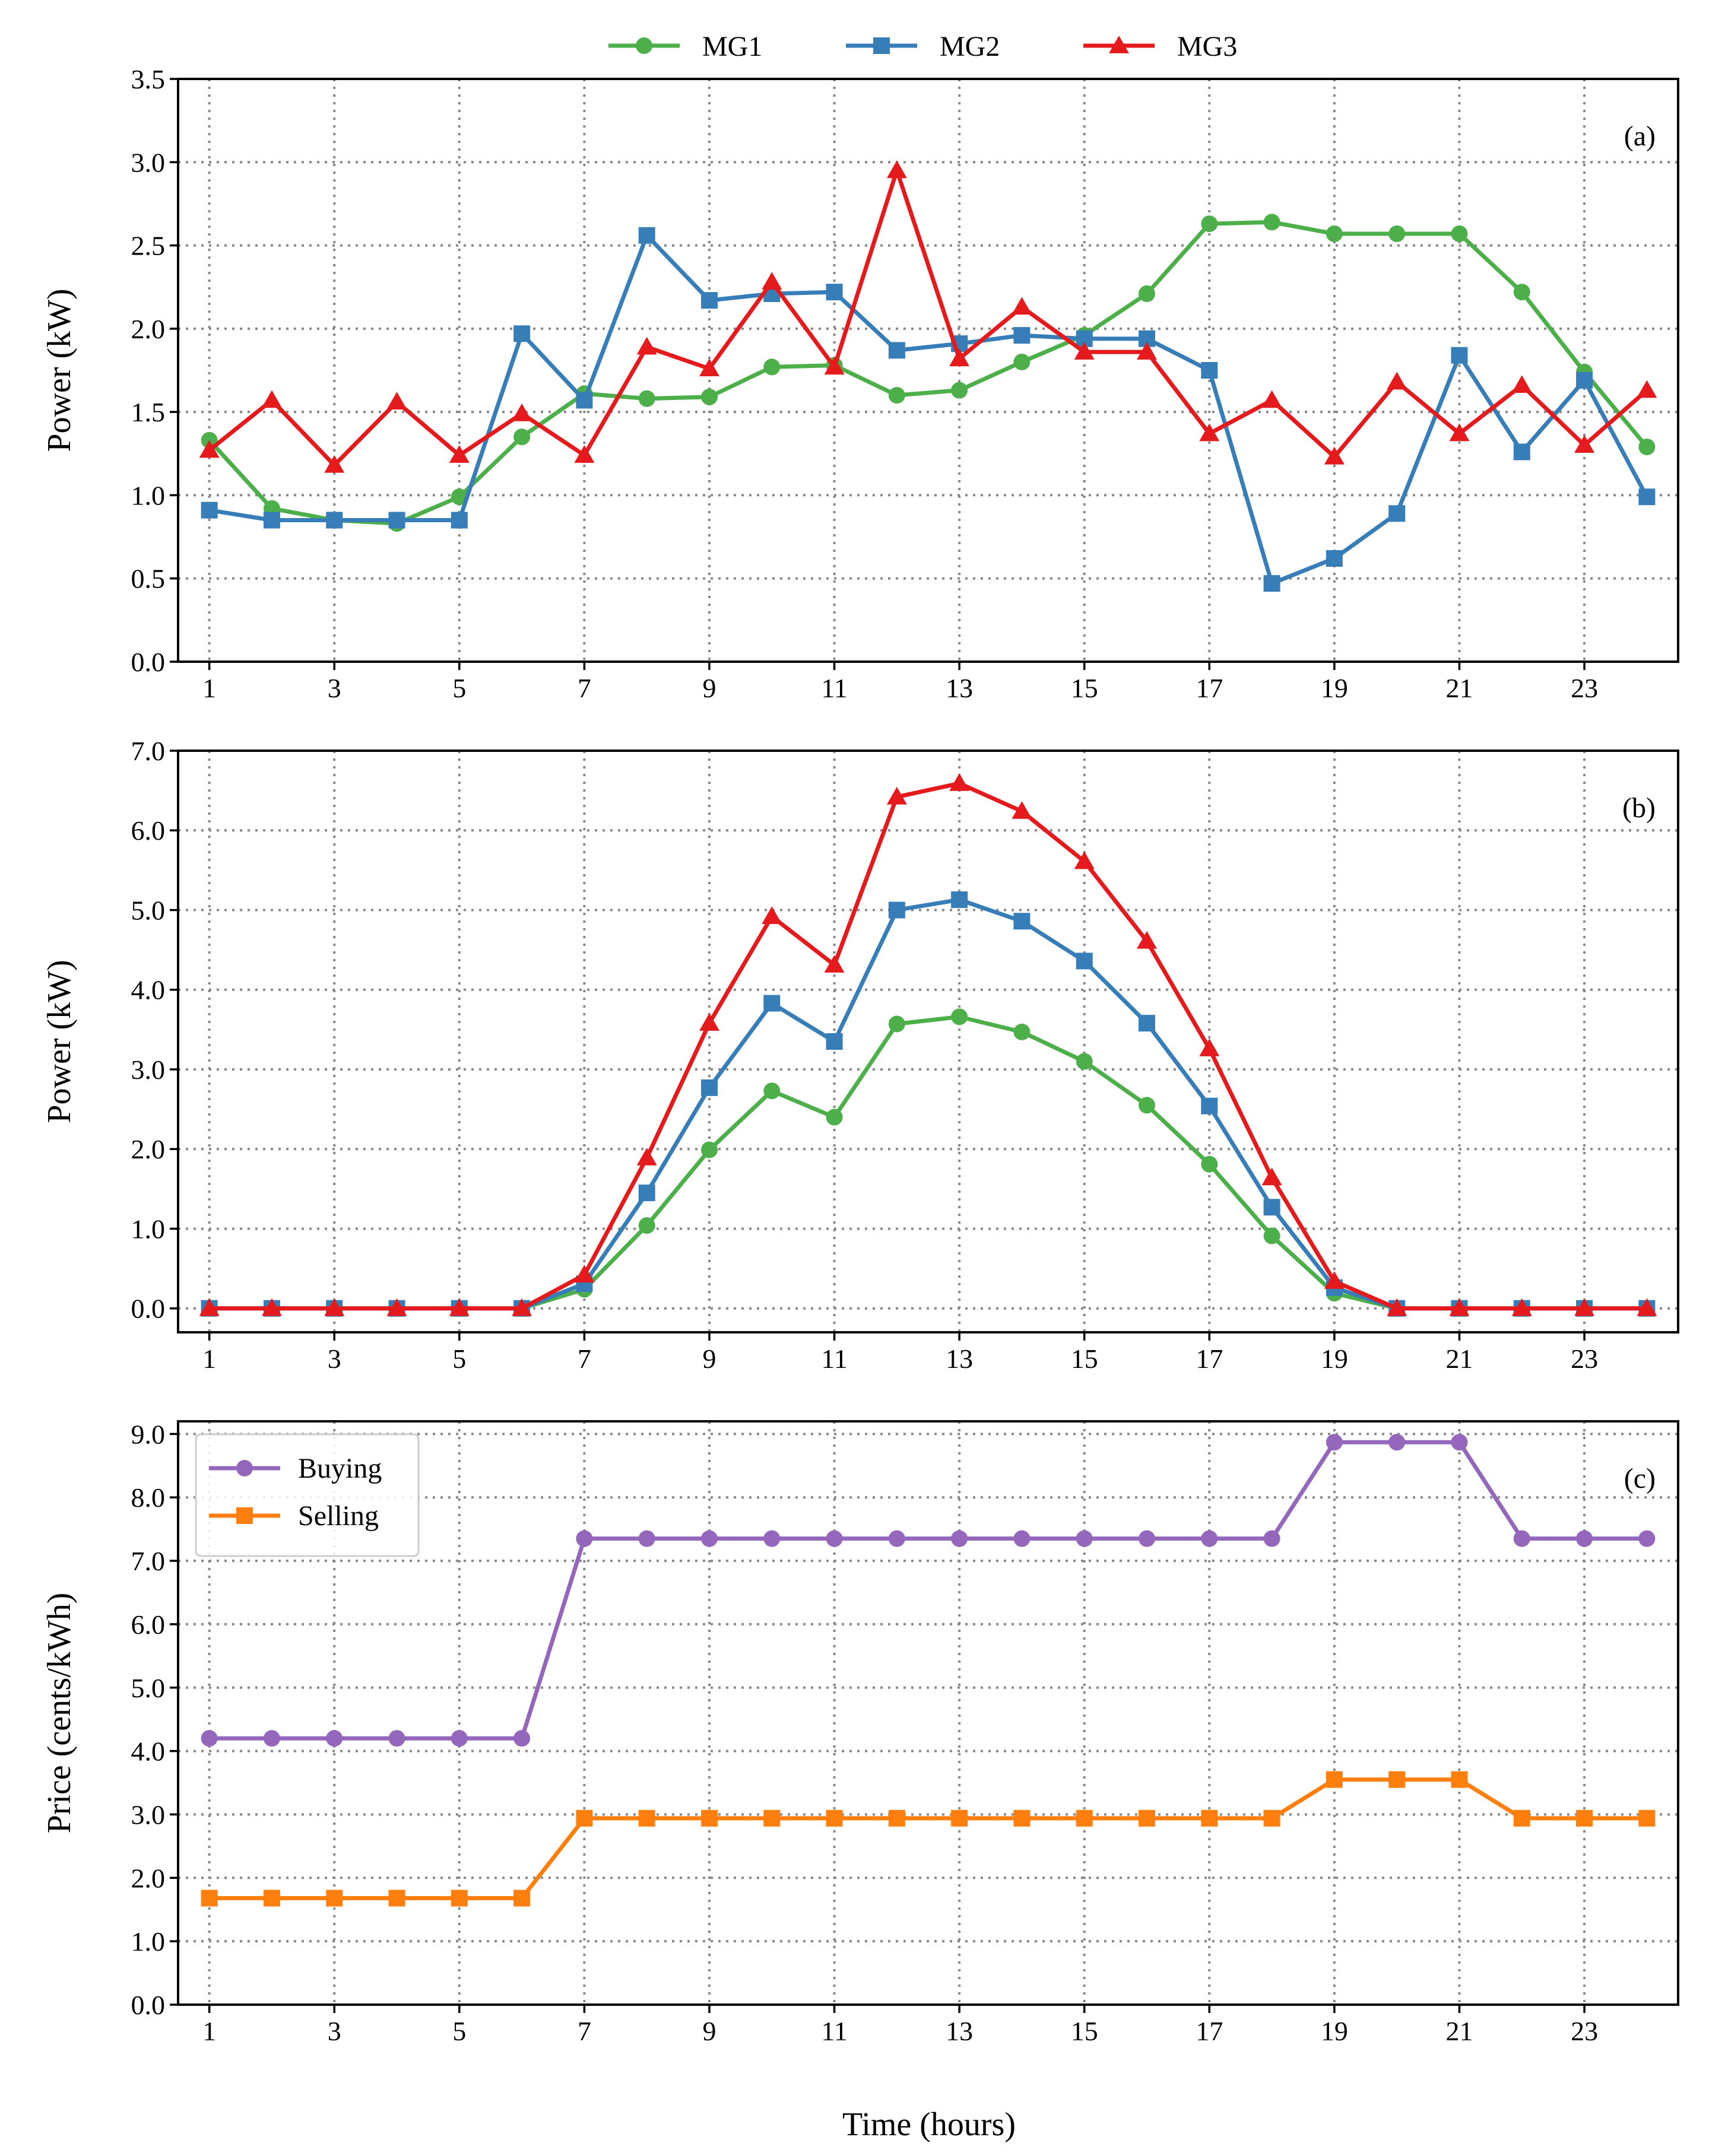  What do you see at coordinates (584, 1359) in the screenshot?
I see `x-tick-label: 7` at bounding box center [584, 1359].